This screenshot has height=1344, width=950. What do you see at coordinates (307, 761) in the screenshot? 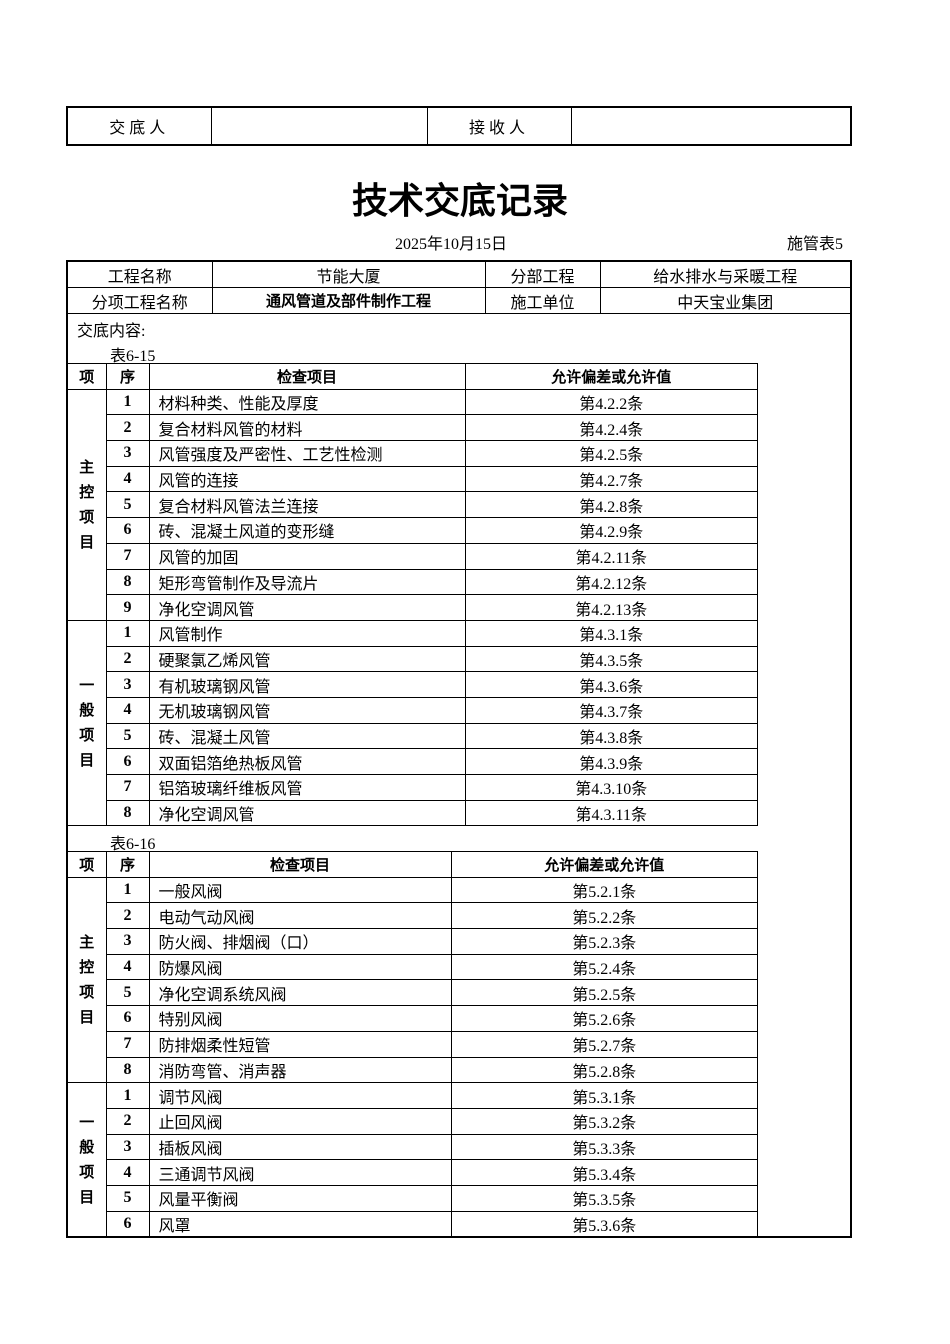
I see `check-item: 双面铝箔绝热板风管` at bounding box center [307, 761].